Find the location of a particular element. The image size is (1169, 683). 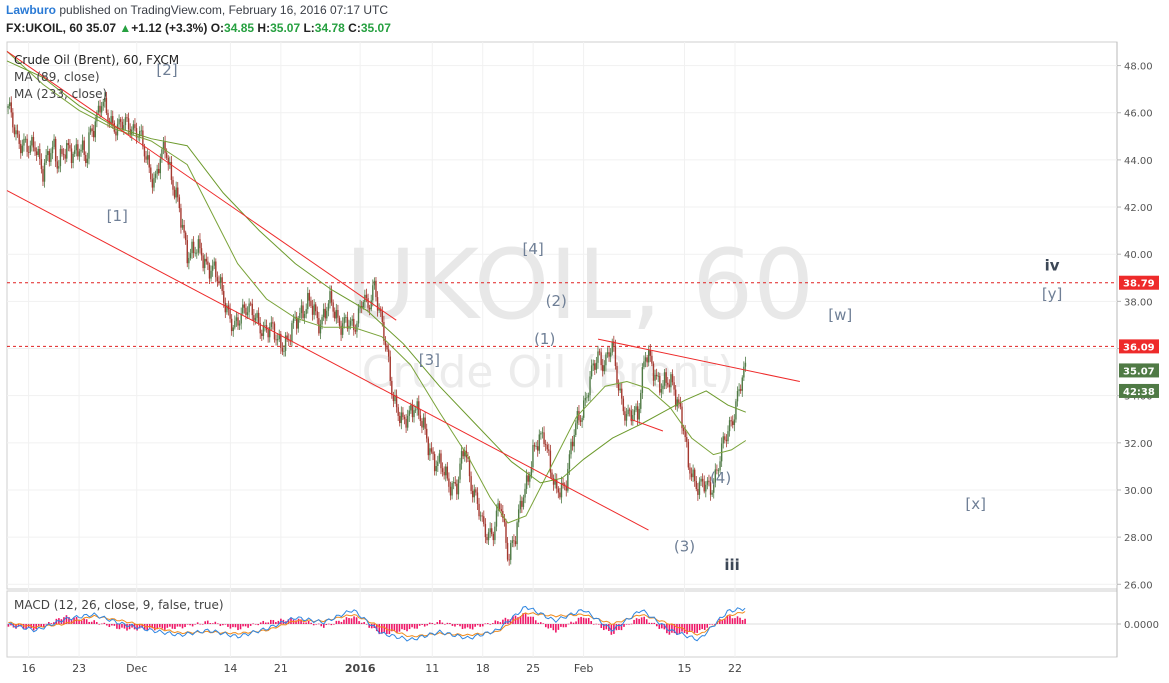

author-name: Lawburo is located at coordinates (31, 10).